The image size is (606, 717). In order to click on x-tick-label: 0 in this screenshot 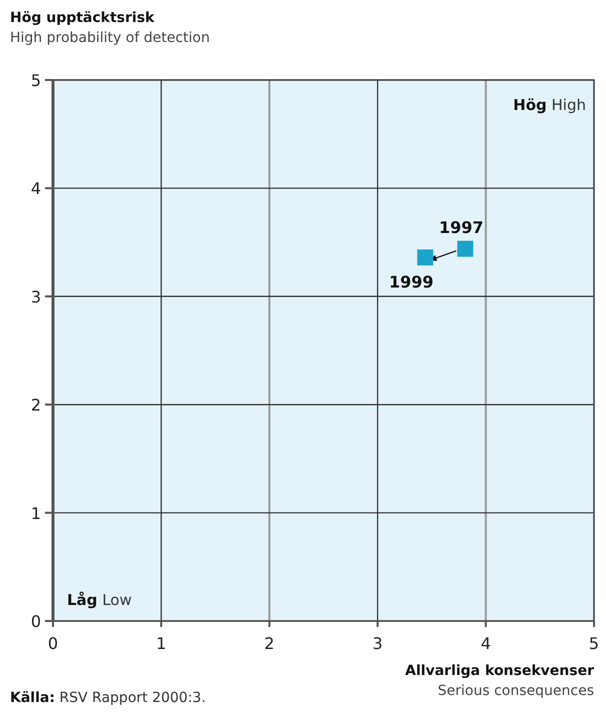, I will do `click(53, 643)`.